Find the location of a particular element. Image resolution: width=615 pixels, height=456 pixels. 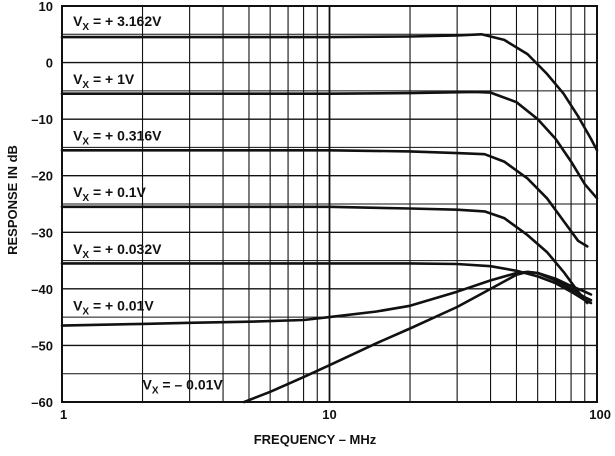

series-label: VX = + 3.162V is located at coordinates (117, 23).